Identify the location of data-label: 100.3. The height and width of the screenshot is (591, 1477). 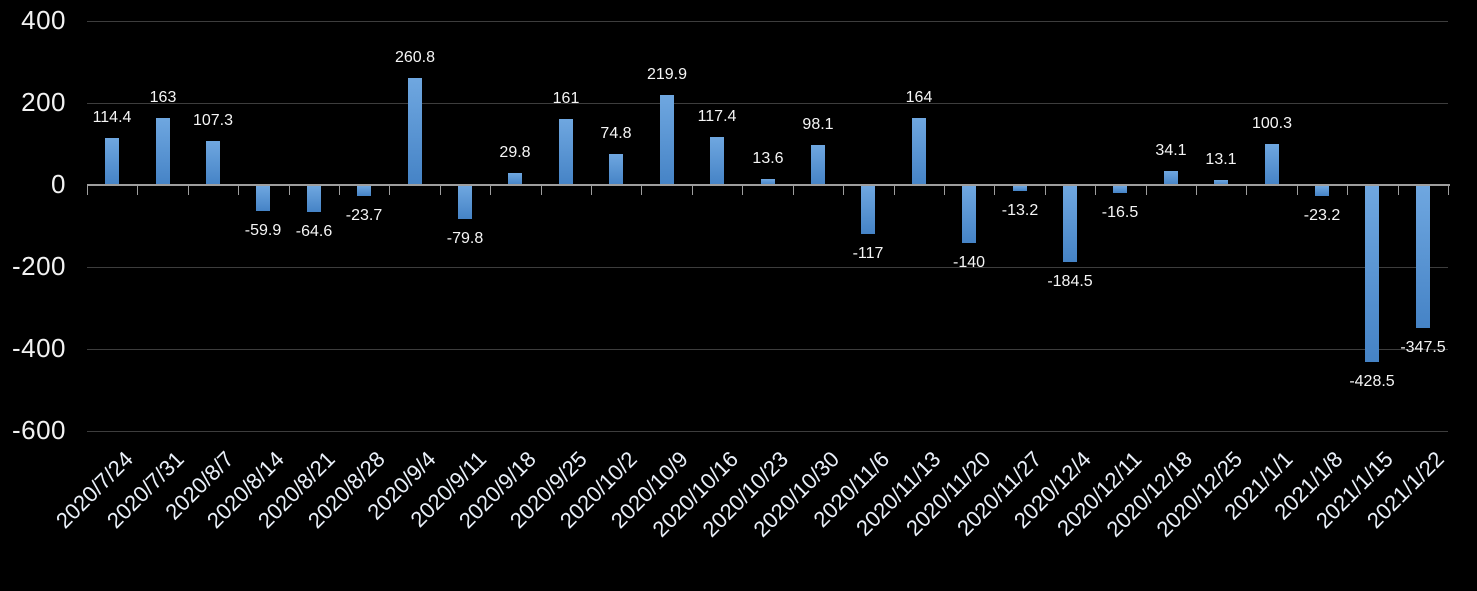
(1272, 123).